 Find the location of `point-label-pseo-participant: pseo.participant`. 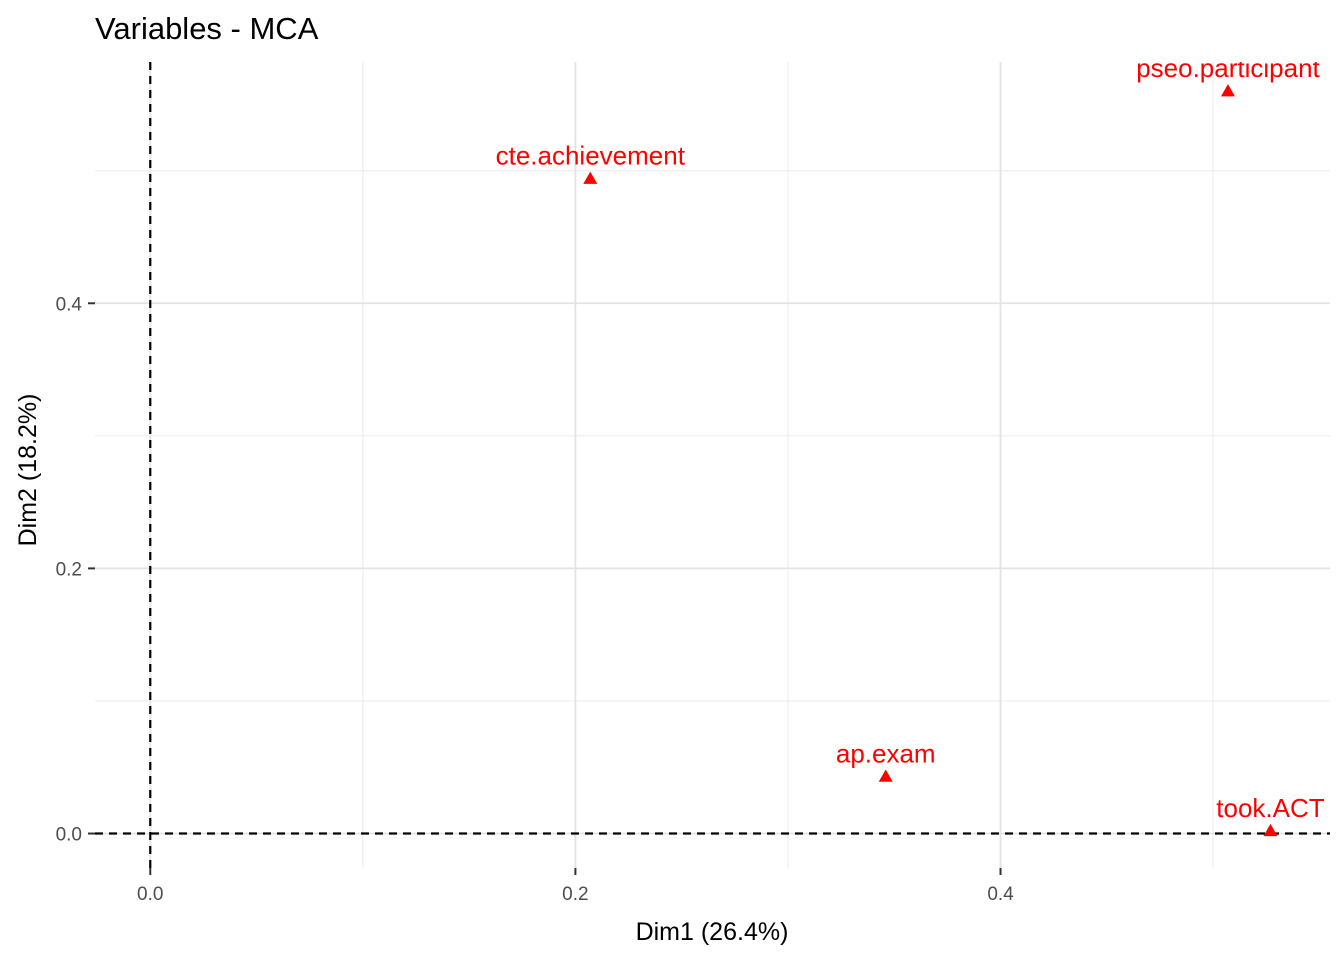

point-label-pseo-participant: pseo.participant is located at coordinates (1228, 68).